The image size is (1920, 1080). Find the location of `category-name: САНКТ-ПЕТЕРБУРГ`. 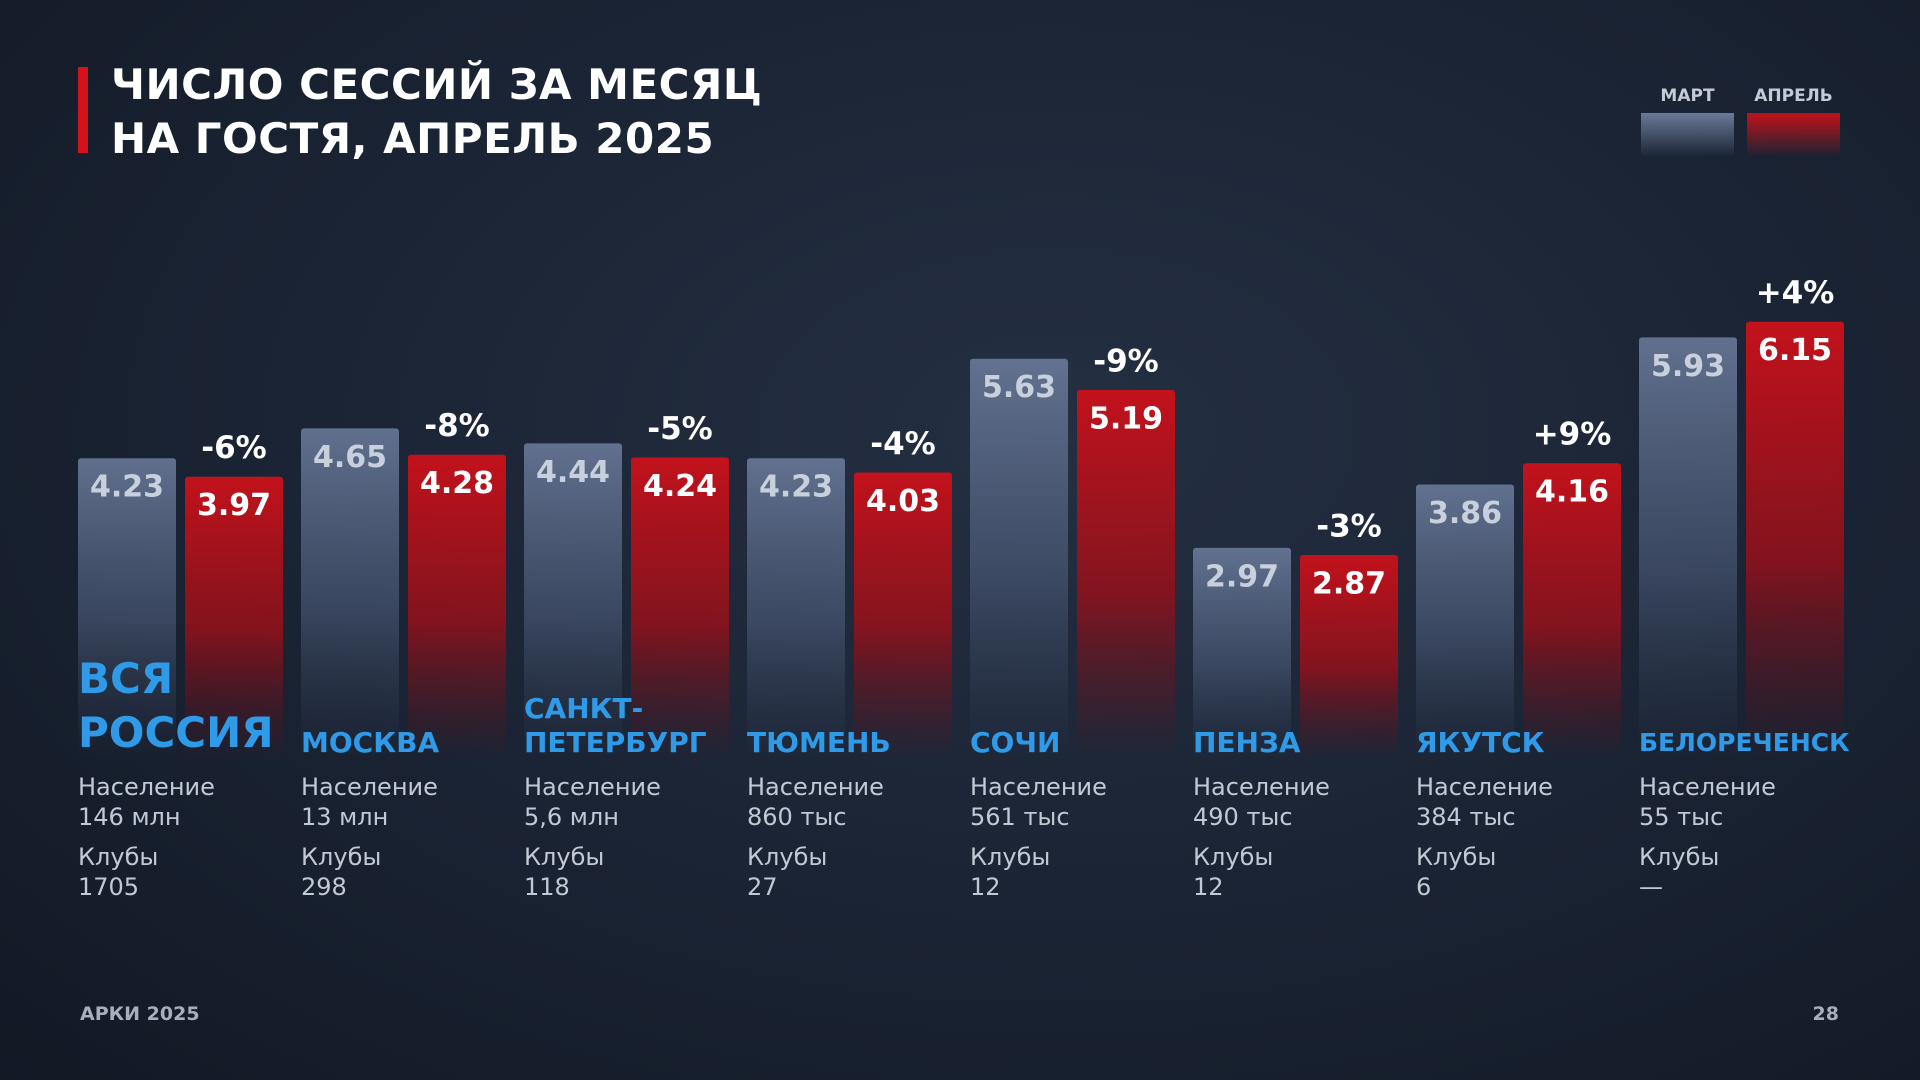

category-name: САНКТ-ПЕТЕРБУРГ is located at coordinates (631, 700).